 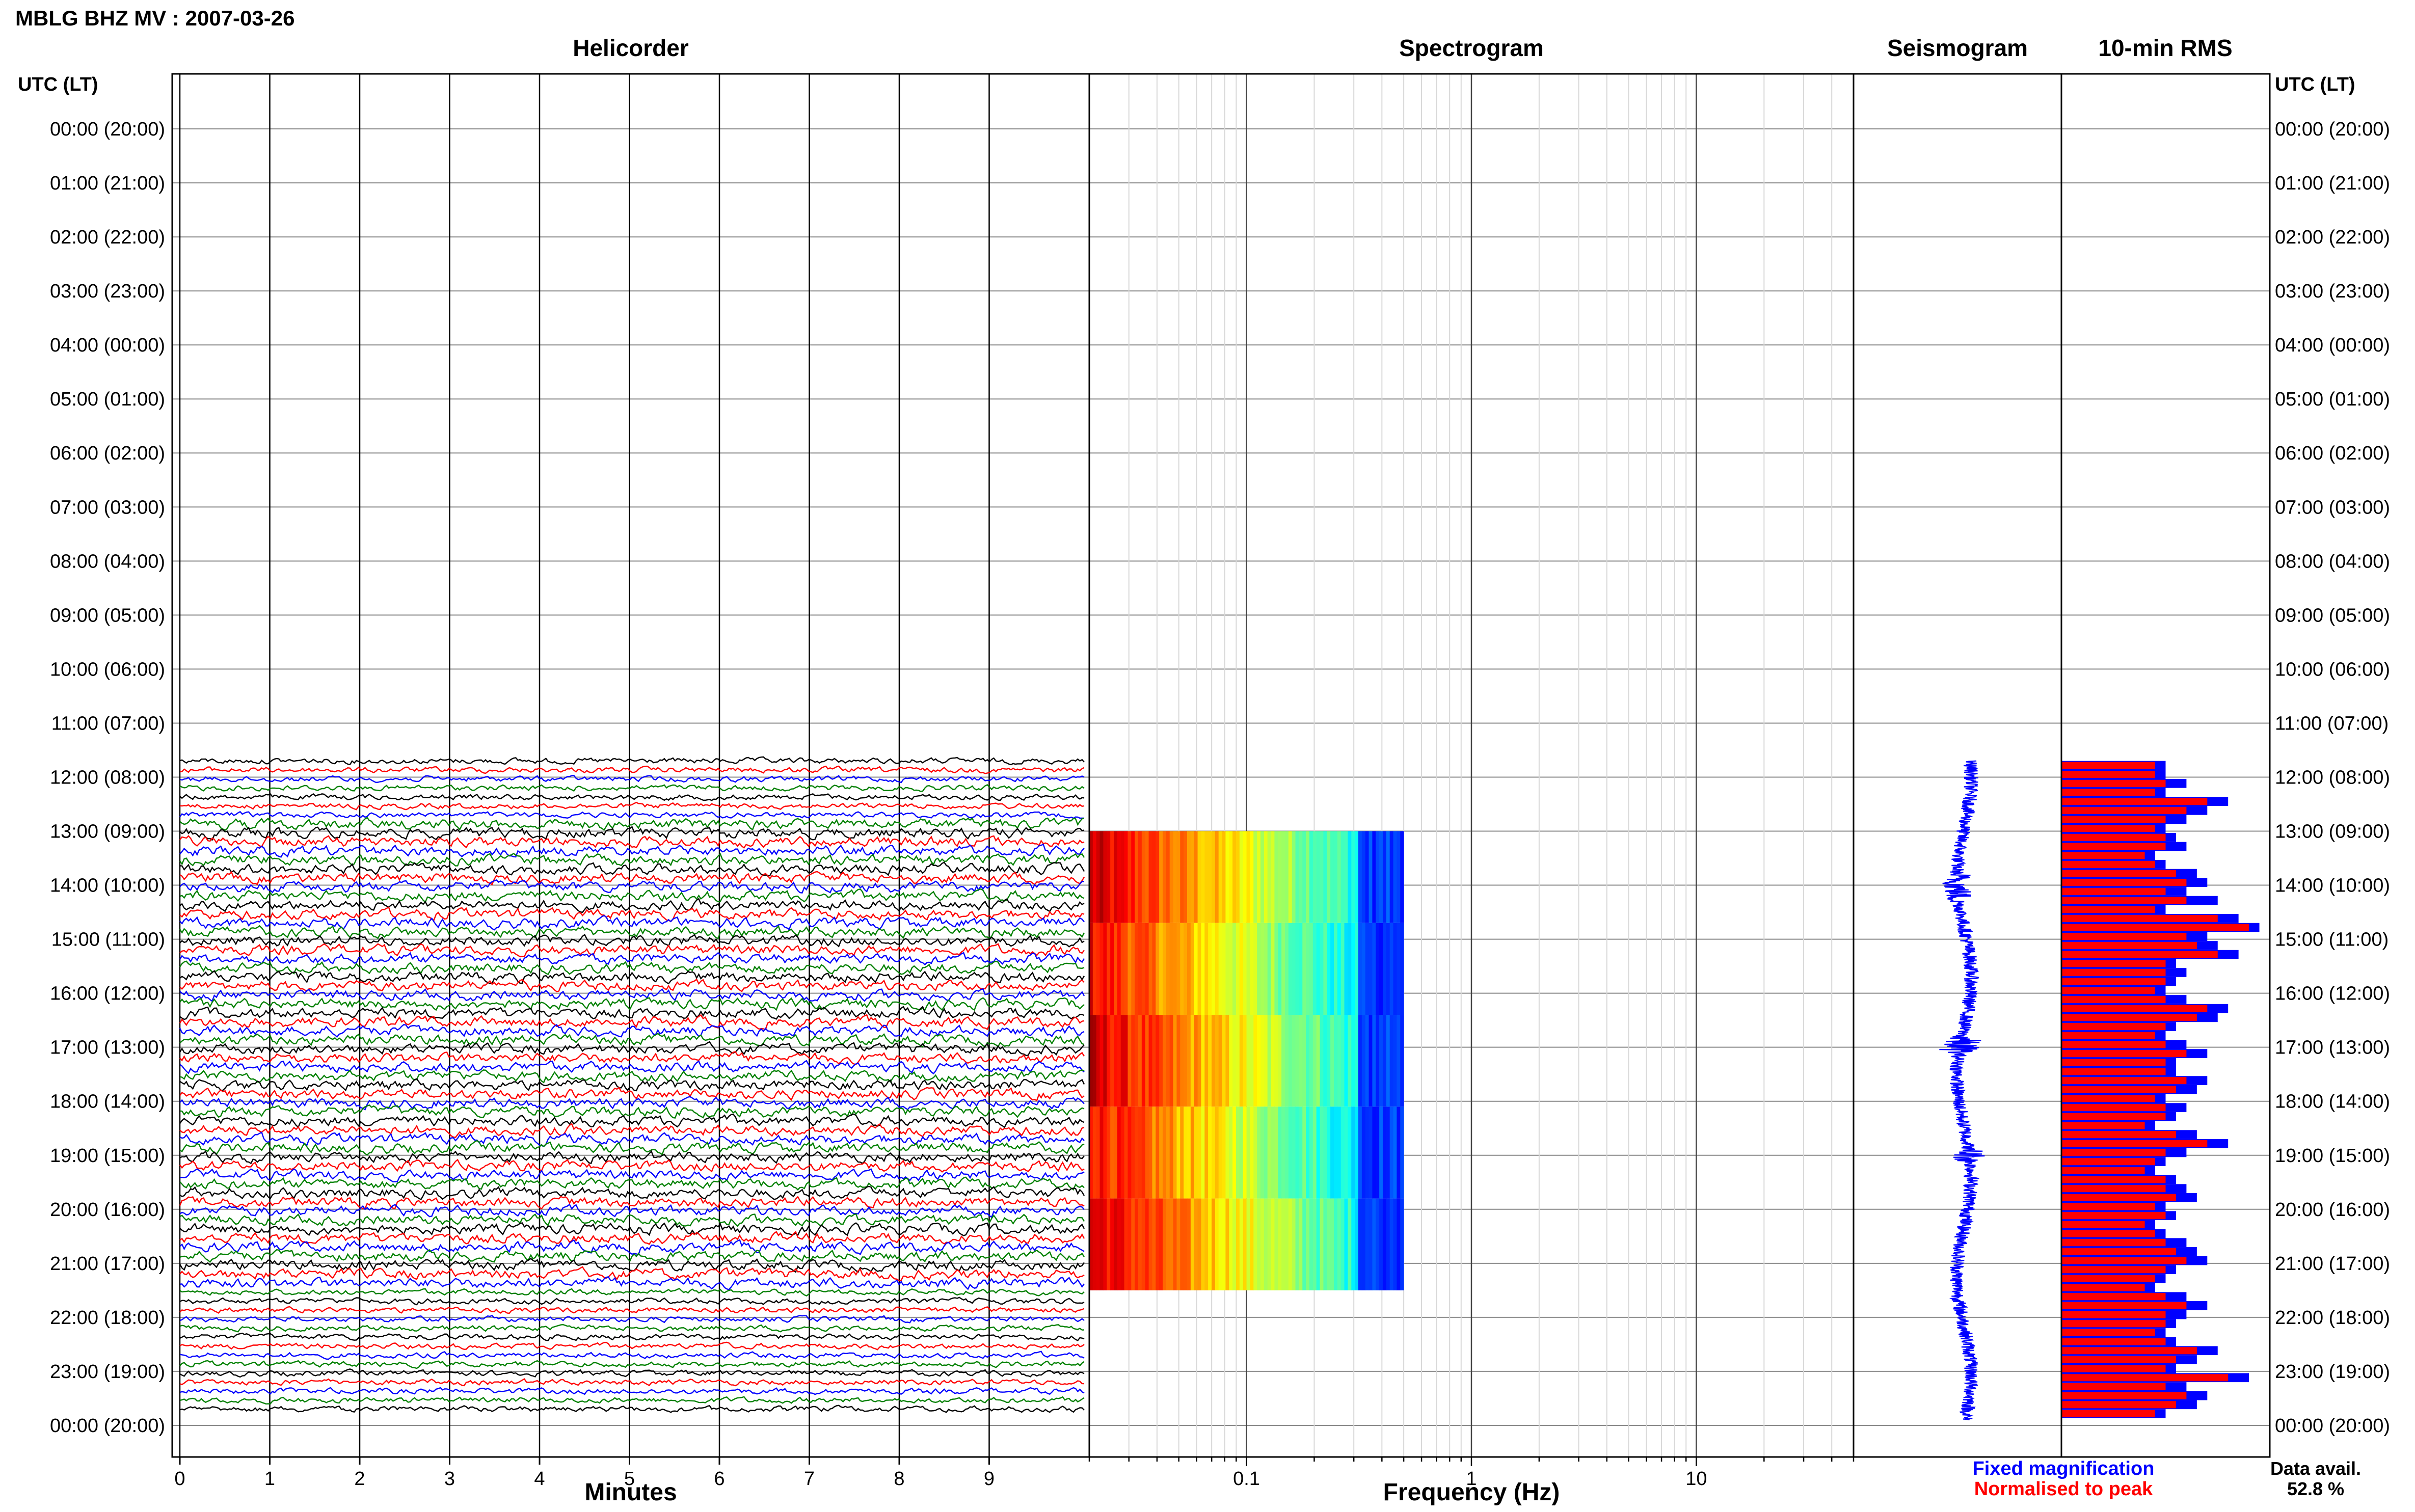 I want to click on x-ticks: 0 1 2 3 4 5 6 7 8 9 0.1 1 10, so click(x=1014, y=1473).